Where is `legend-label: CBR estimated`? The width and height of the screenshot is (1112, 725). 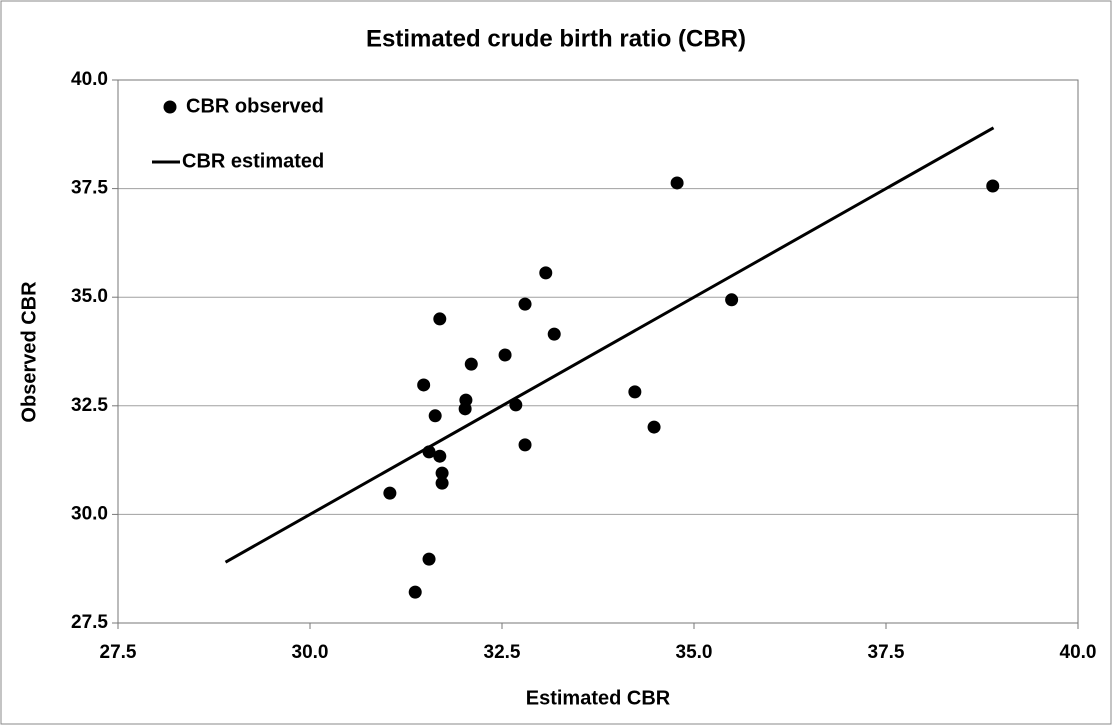 legend-label: CBR estimated is located at coordinates (253, 161).